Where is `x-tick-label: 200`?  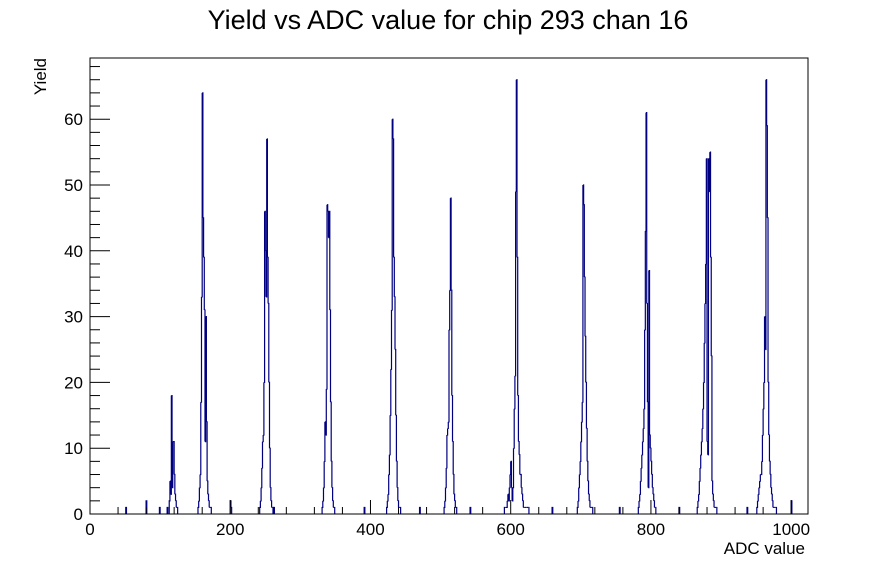
x-tick-label: 200 is located at coordinates (230, 529).